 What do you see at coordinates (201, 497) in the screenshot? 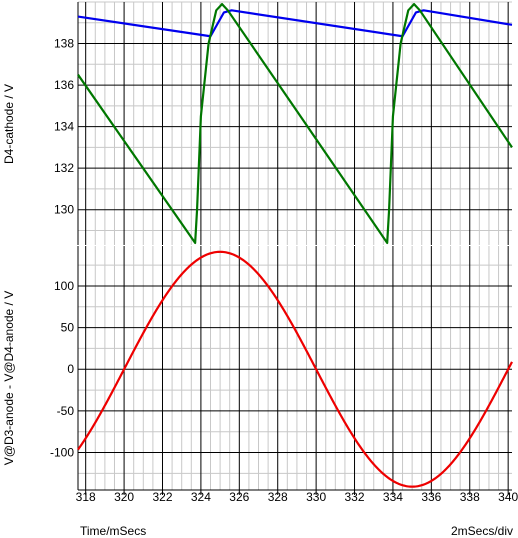
I see `x-tick-label: 324` at bounding box center [201, 497].